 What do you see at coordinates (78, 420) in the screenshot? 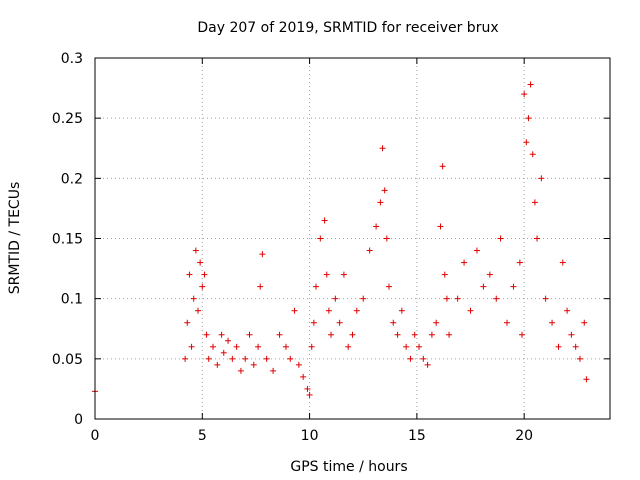
I see `y-tick-label: 0` at bounding box center [78, 420].